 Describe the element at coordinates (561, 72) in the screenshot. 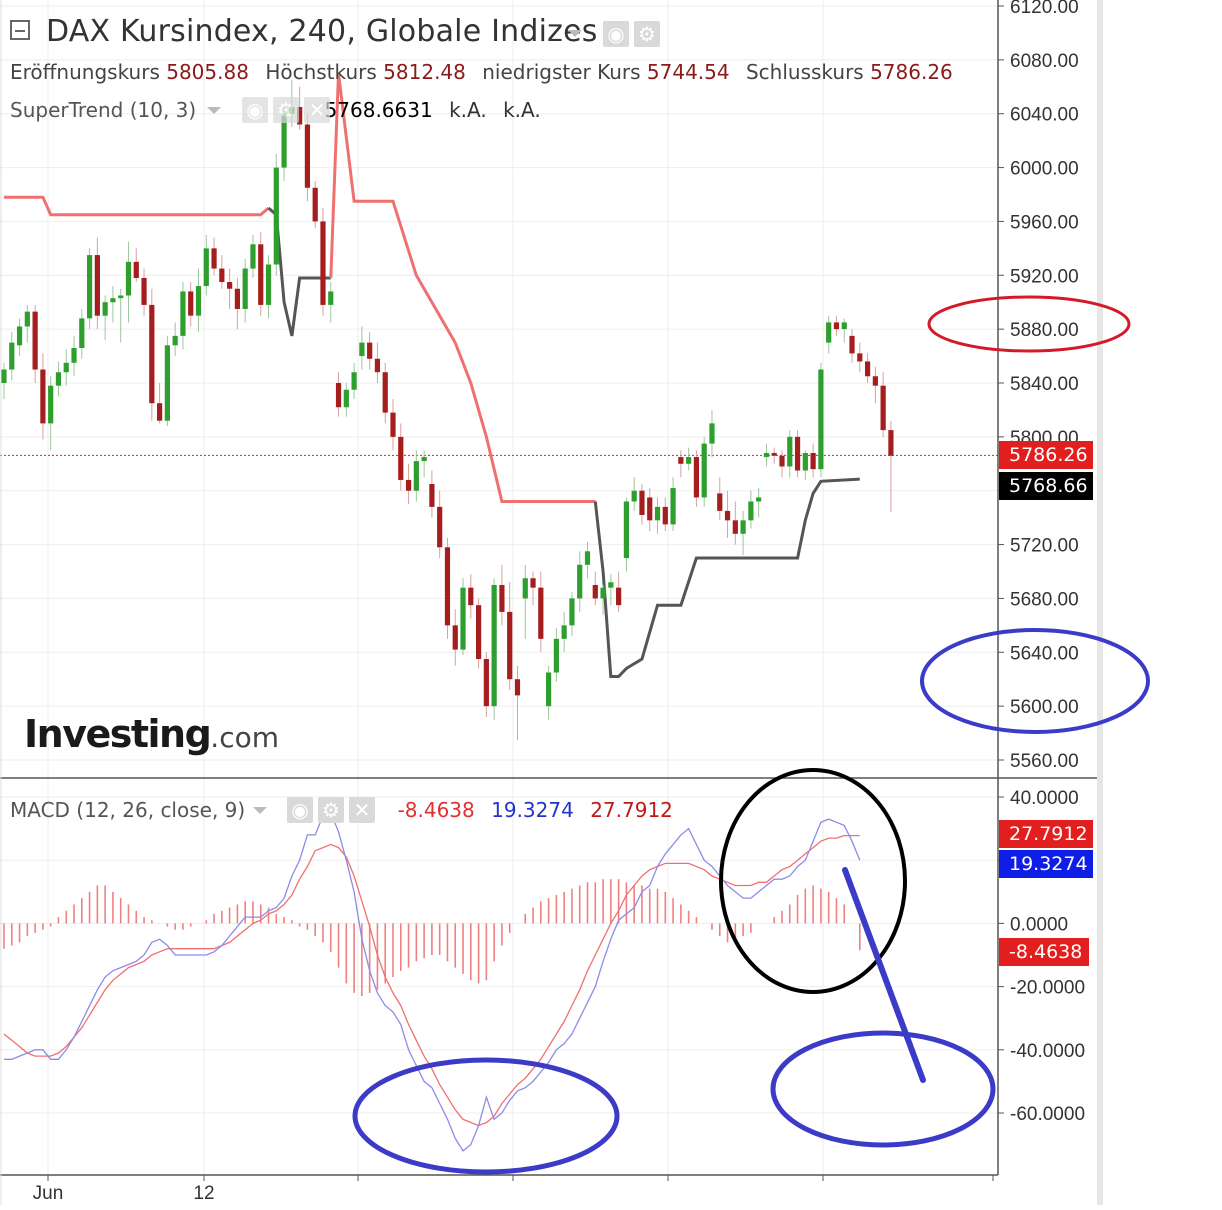

I see `low-label: niedrigster Kurs` at that location.